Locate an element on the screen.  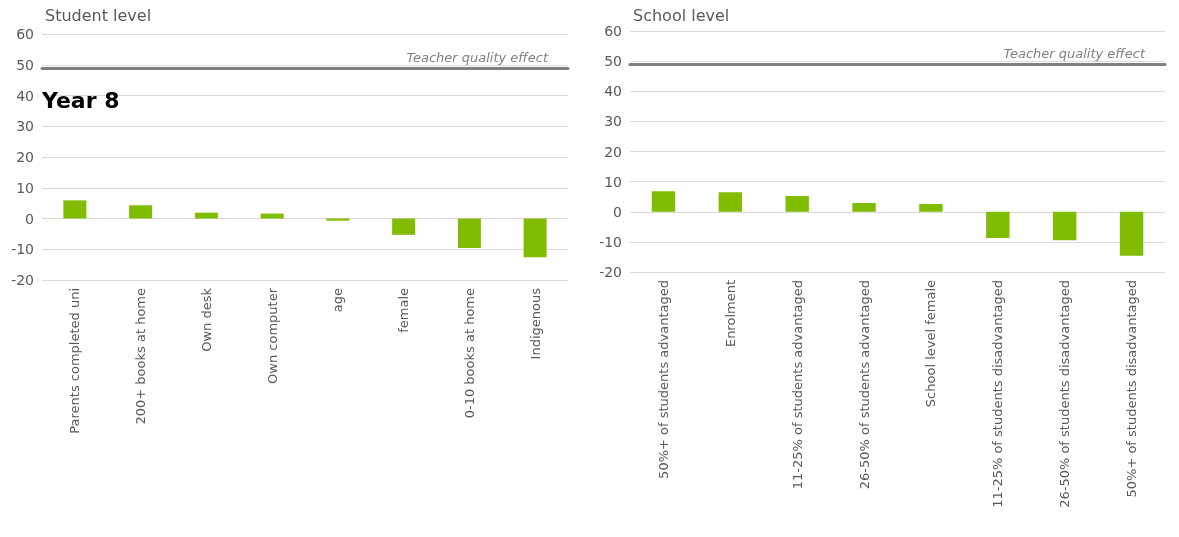
annotation: Year 8 is located at coordinates (81, 100).